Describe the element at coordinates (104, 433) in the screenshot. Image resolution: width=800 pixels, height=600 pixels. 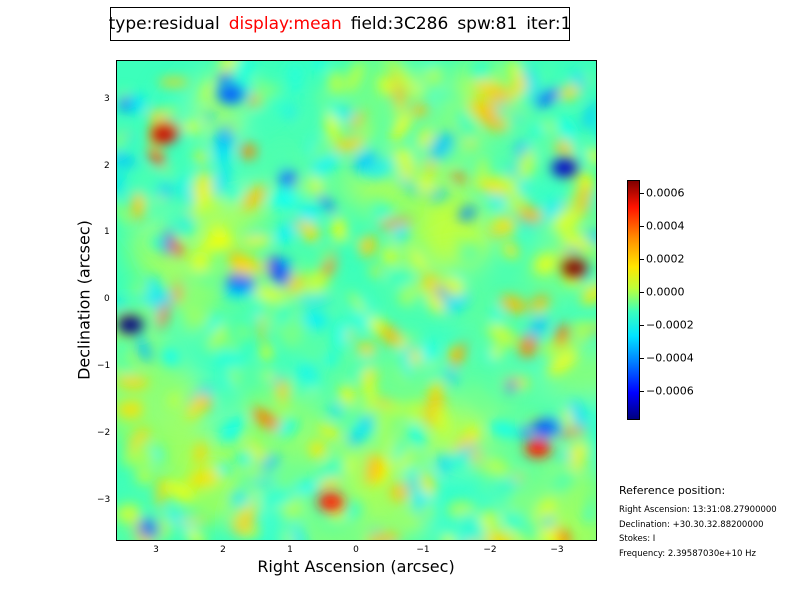
I see `y-tick-label: −2` at that location.